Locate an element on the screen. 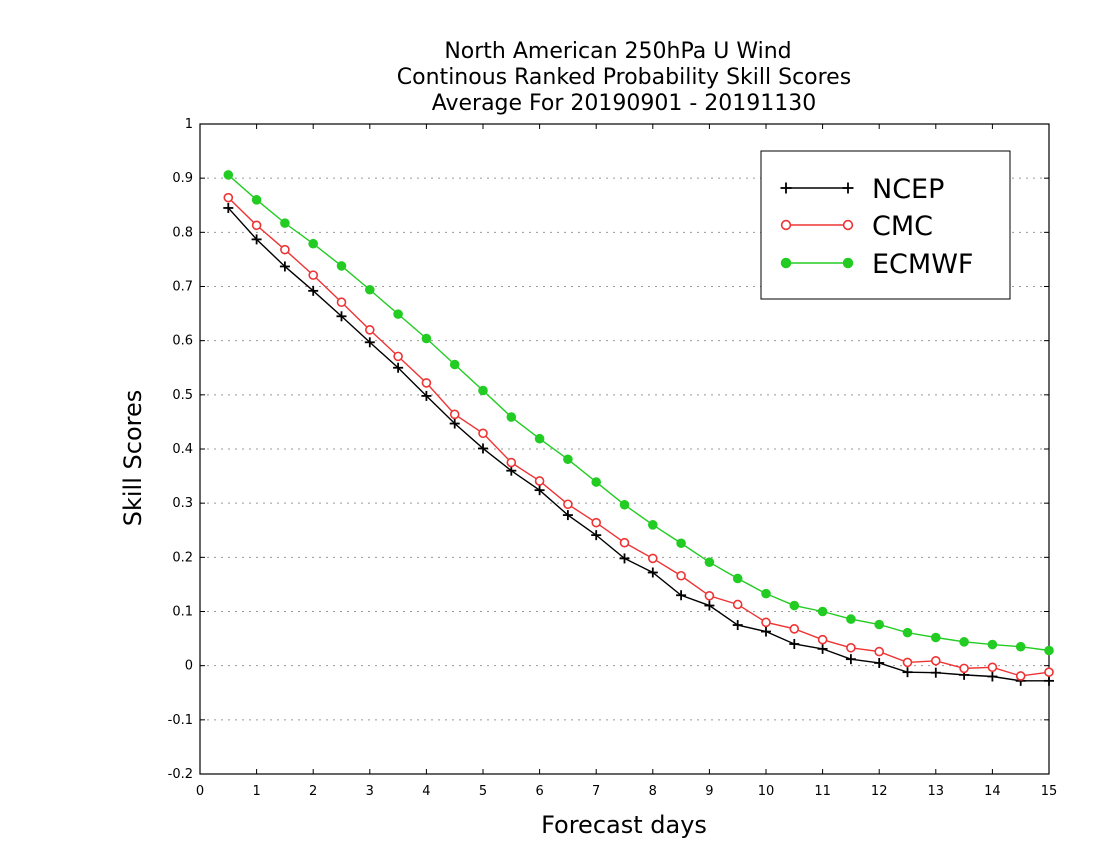  y-tick-label: 0.8 is located at coordinates (182, 232).